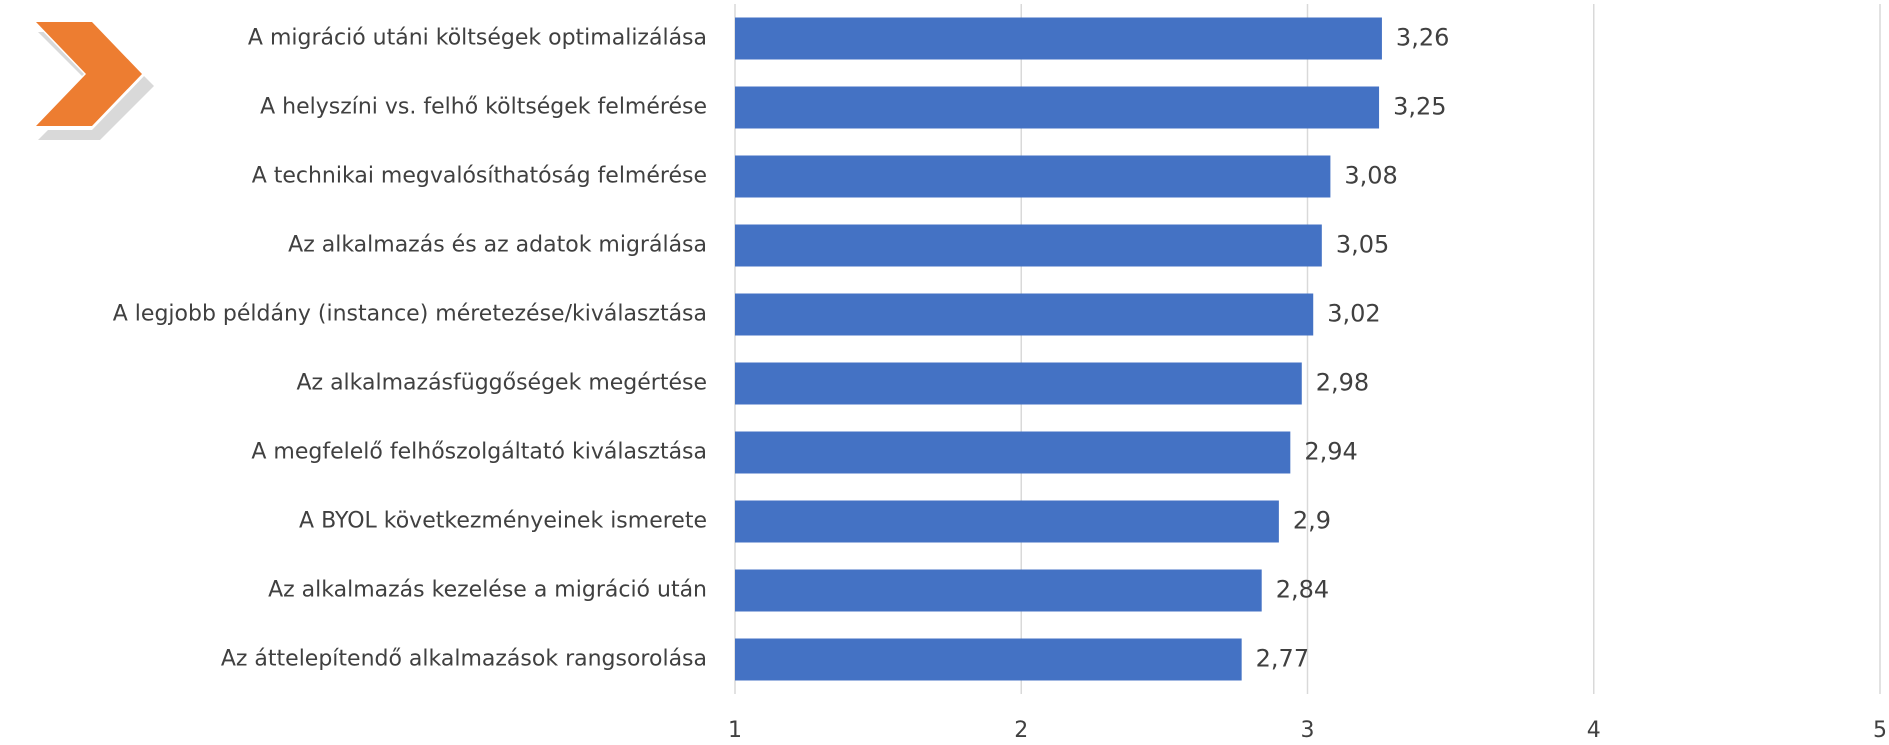 The height and width of the screenshot is (745, 1889). What do you see at coordinates (487, 590) in the screenshot?
I see `y-tick-label: Az alkalmazás kezelése a migráció után` at bounding box center [487, 590].